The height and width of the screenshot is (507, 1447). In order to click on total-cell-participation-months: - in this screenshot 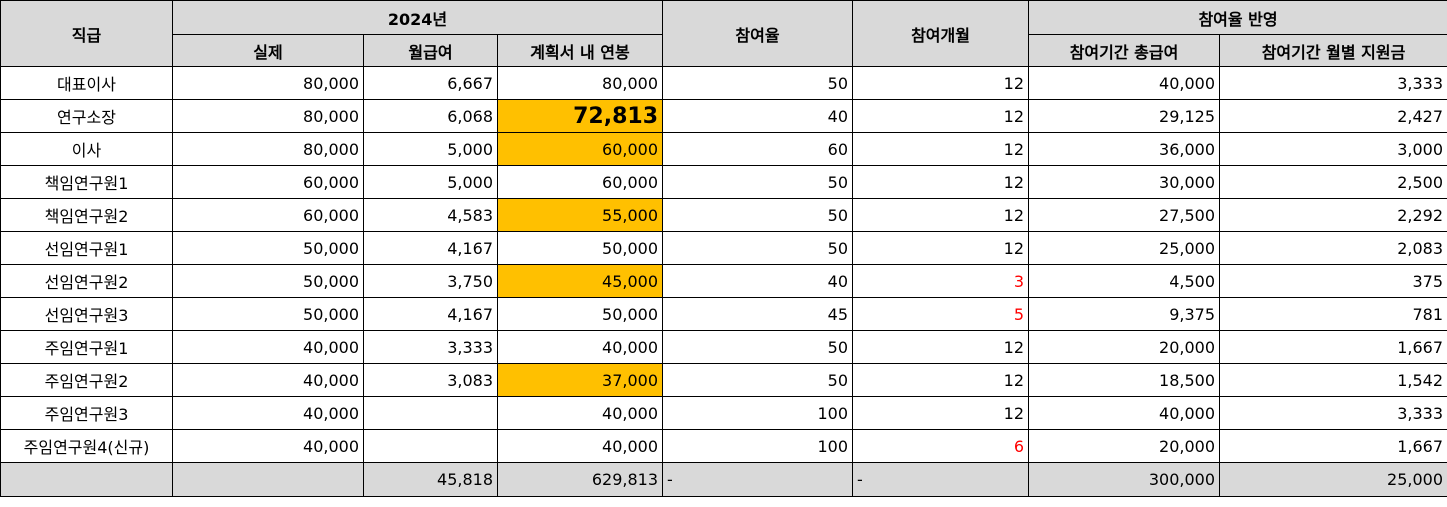, I will do `click(941, 479)`.